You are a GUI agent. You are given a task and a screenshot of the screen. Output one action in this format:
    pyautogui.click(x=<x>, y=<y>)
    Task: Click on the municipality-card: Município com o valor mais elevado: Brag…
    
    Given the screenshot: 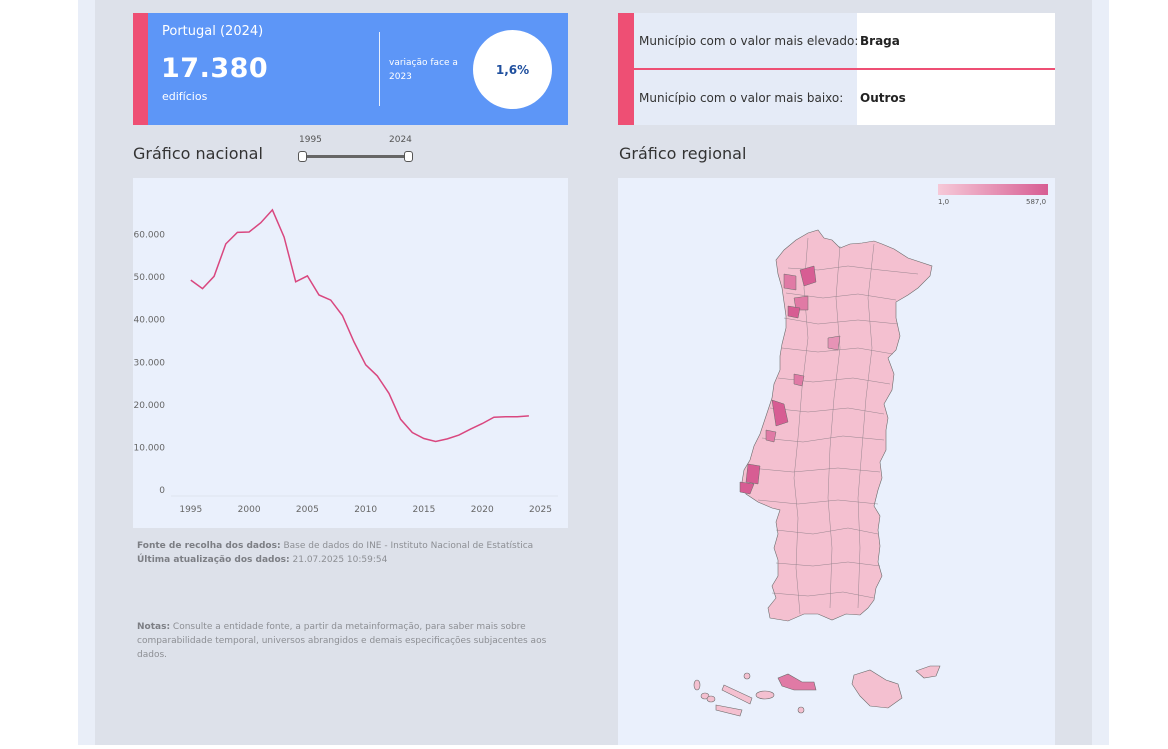 What is the action you would take?
    pyautogui.click(x=836, y=69)
    